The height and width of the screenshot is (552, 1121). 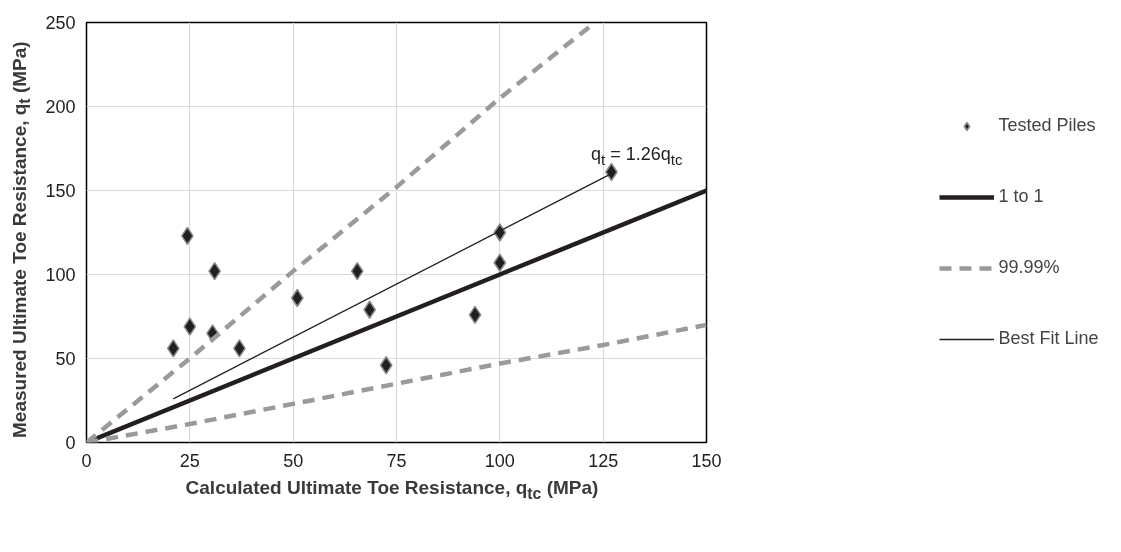 What do you see at coordinates (293, 460) in the screenshot?
I see `x-tick-label: 50` at bounding box center [293, 460].